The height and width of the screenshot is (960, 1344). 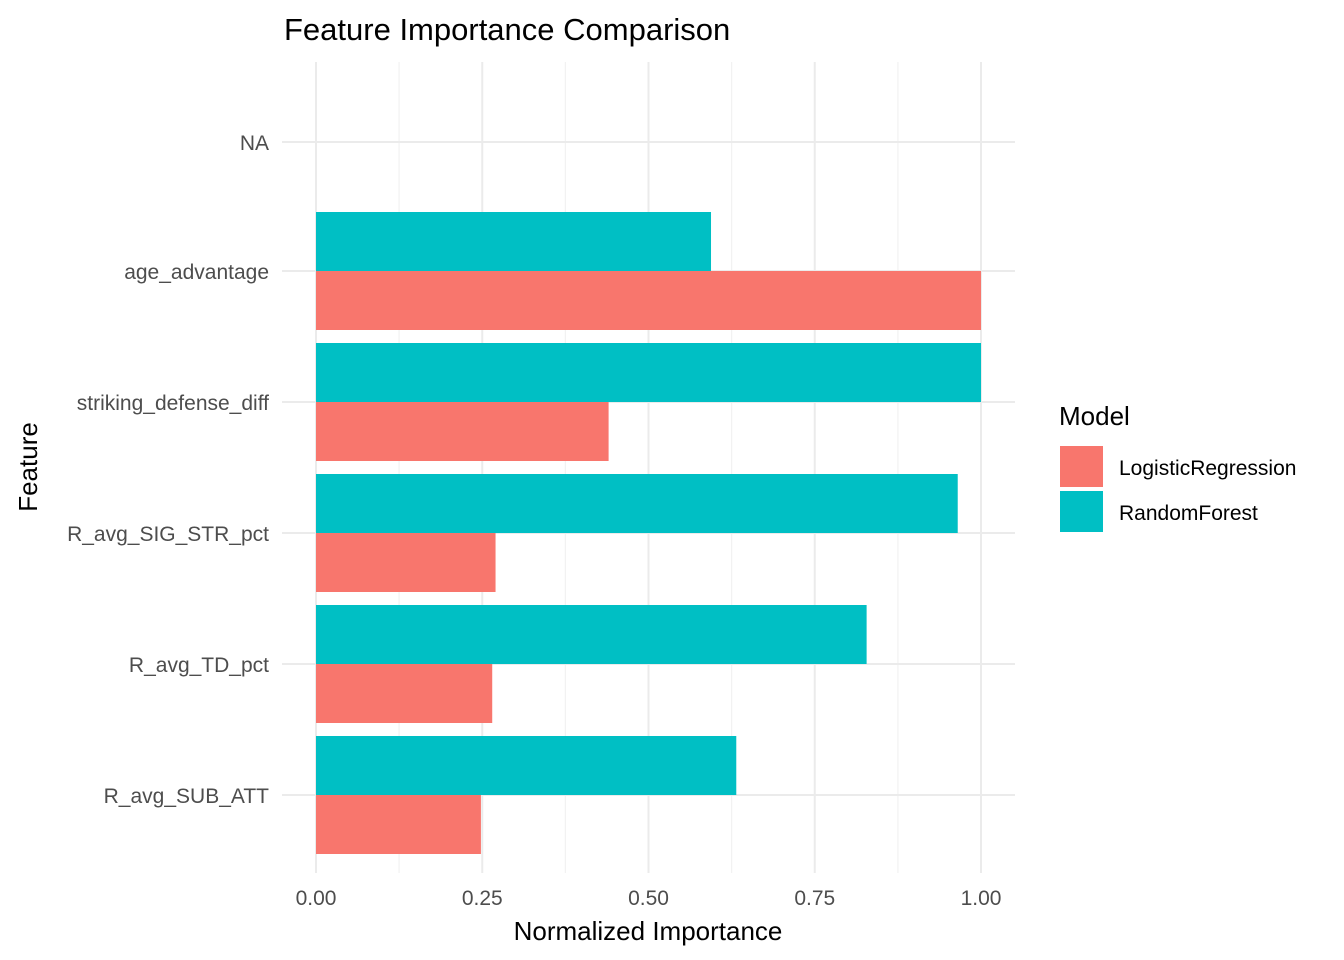 I want to click on y-tick-label: R_avg_TD_pct, so click(x=199, y=665).